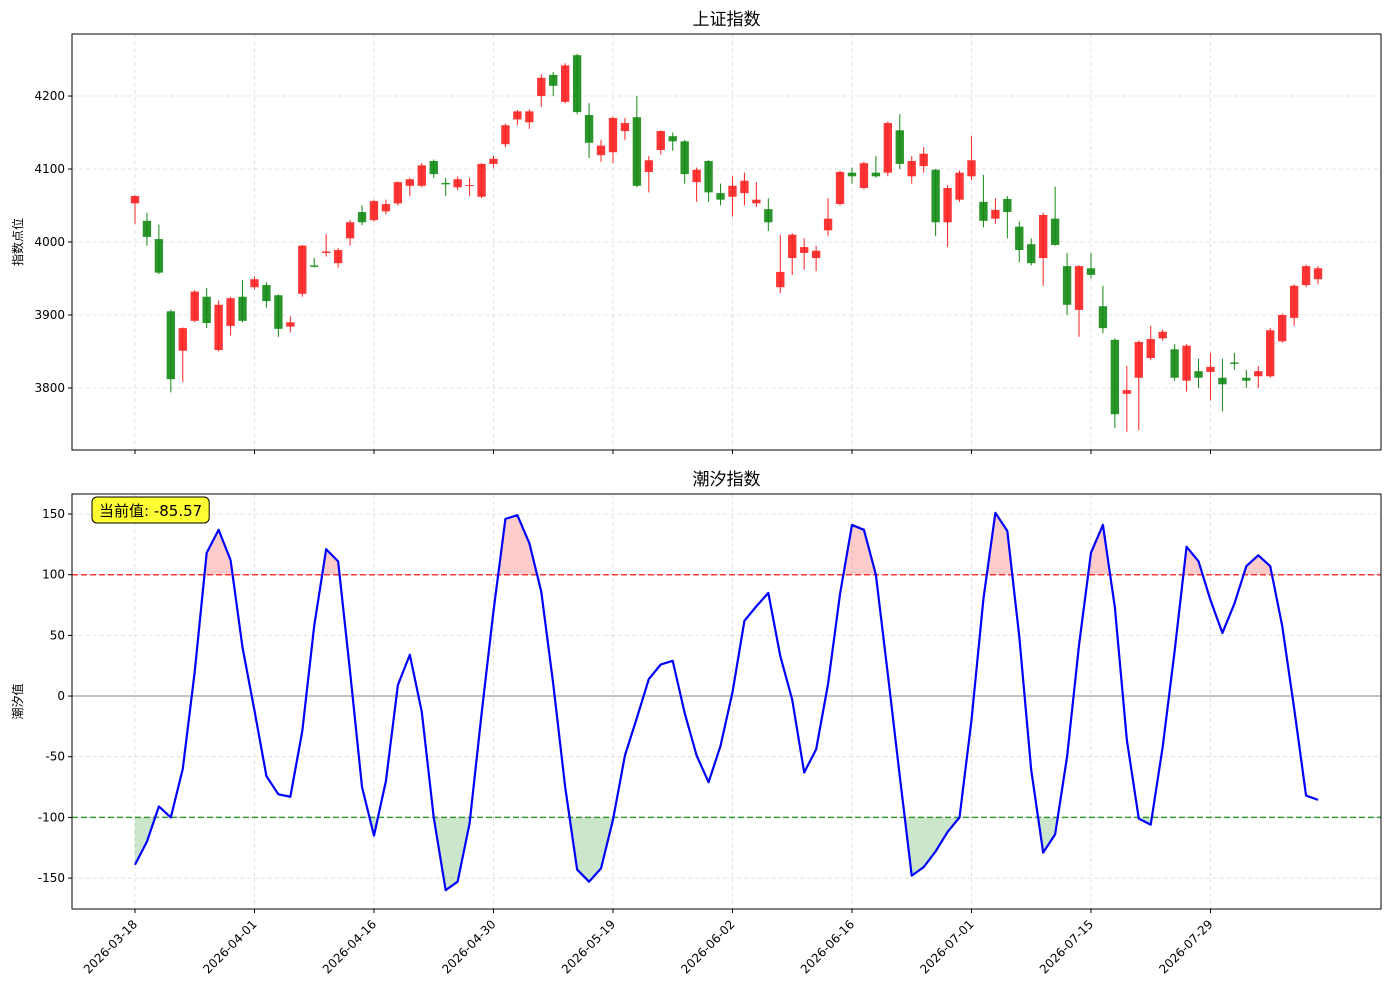 This screenshot has width=1390, height=990. What do you see at coordinates (17, 242) in the screenshot?
I see `y-axis-label: 指数点位` at bounding box center [17, 242].